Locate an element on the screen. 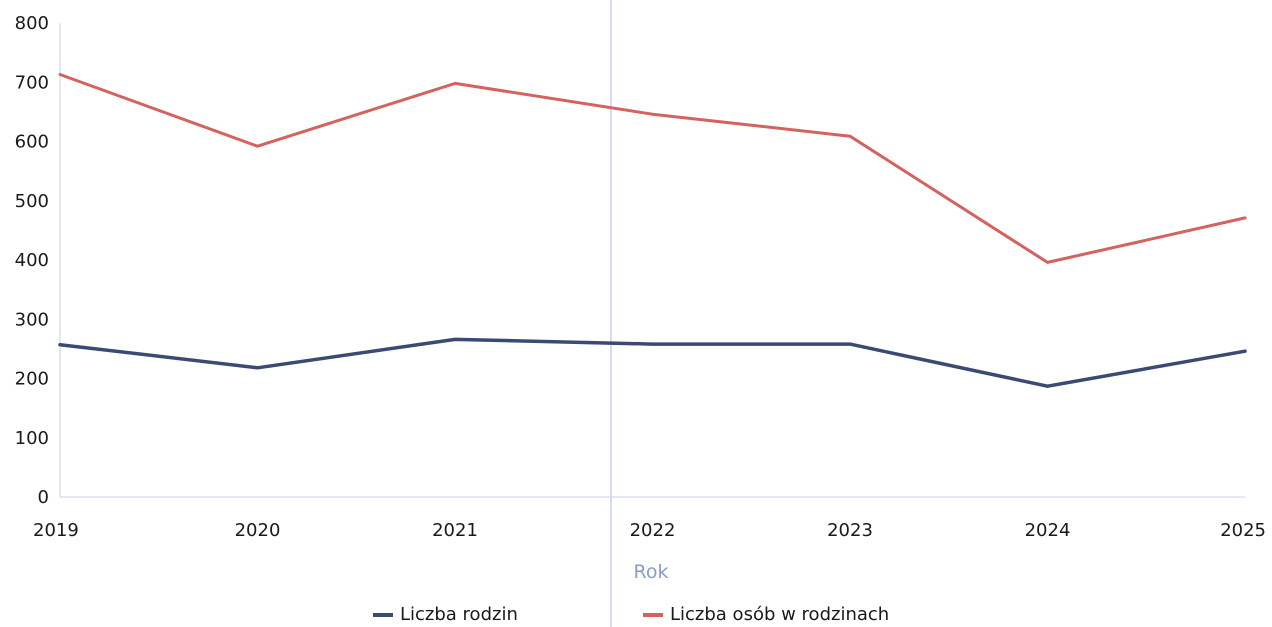  legend-swatch-persons is located at coordinates (653, 614).